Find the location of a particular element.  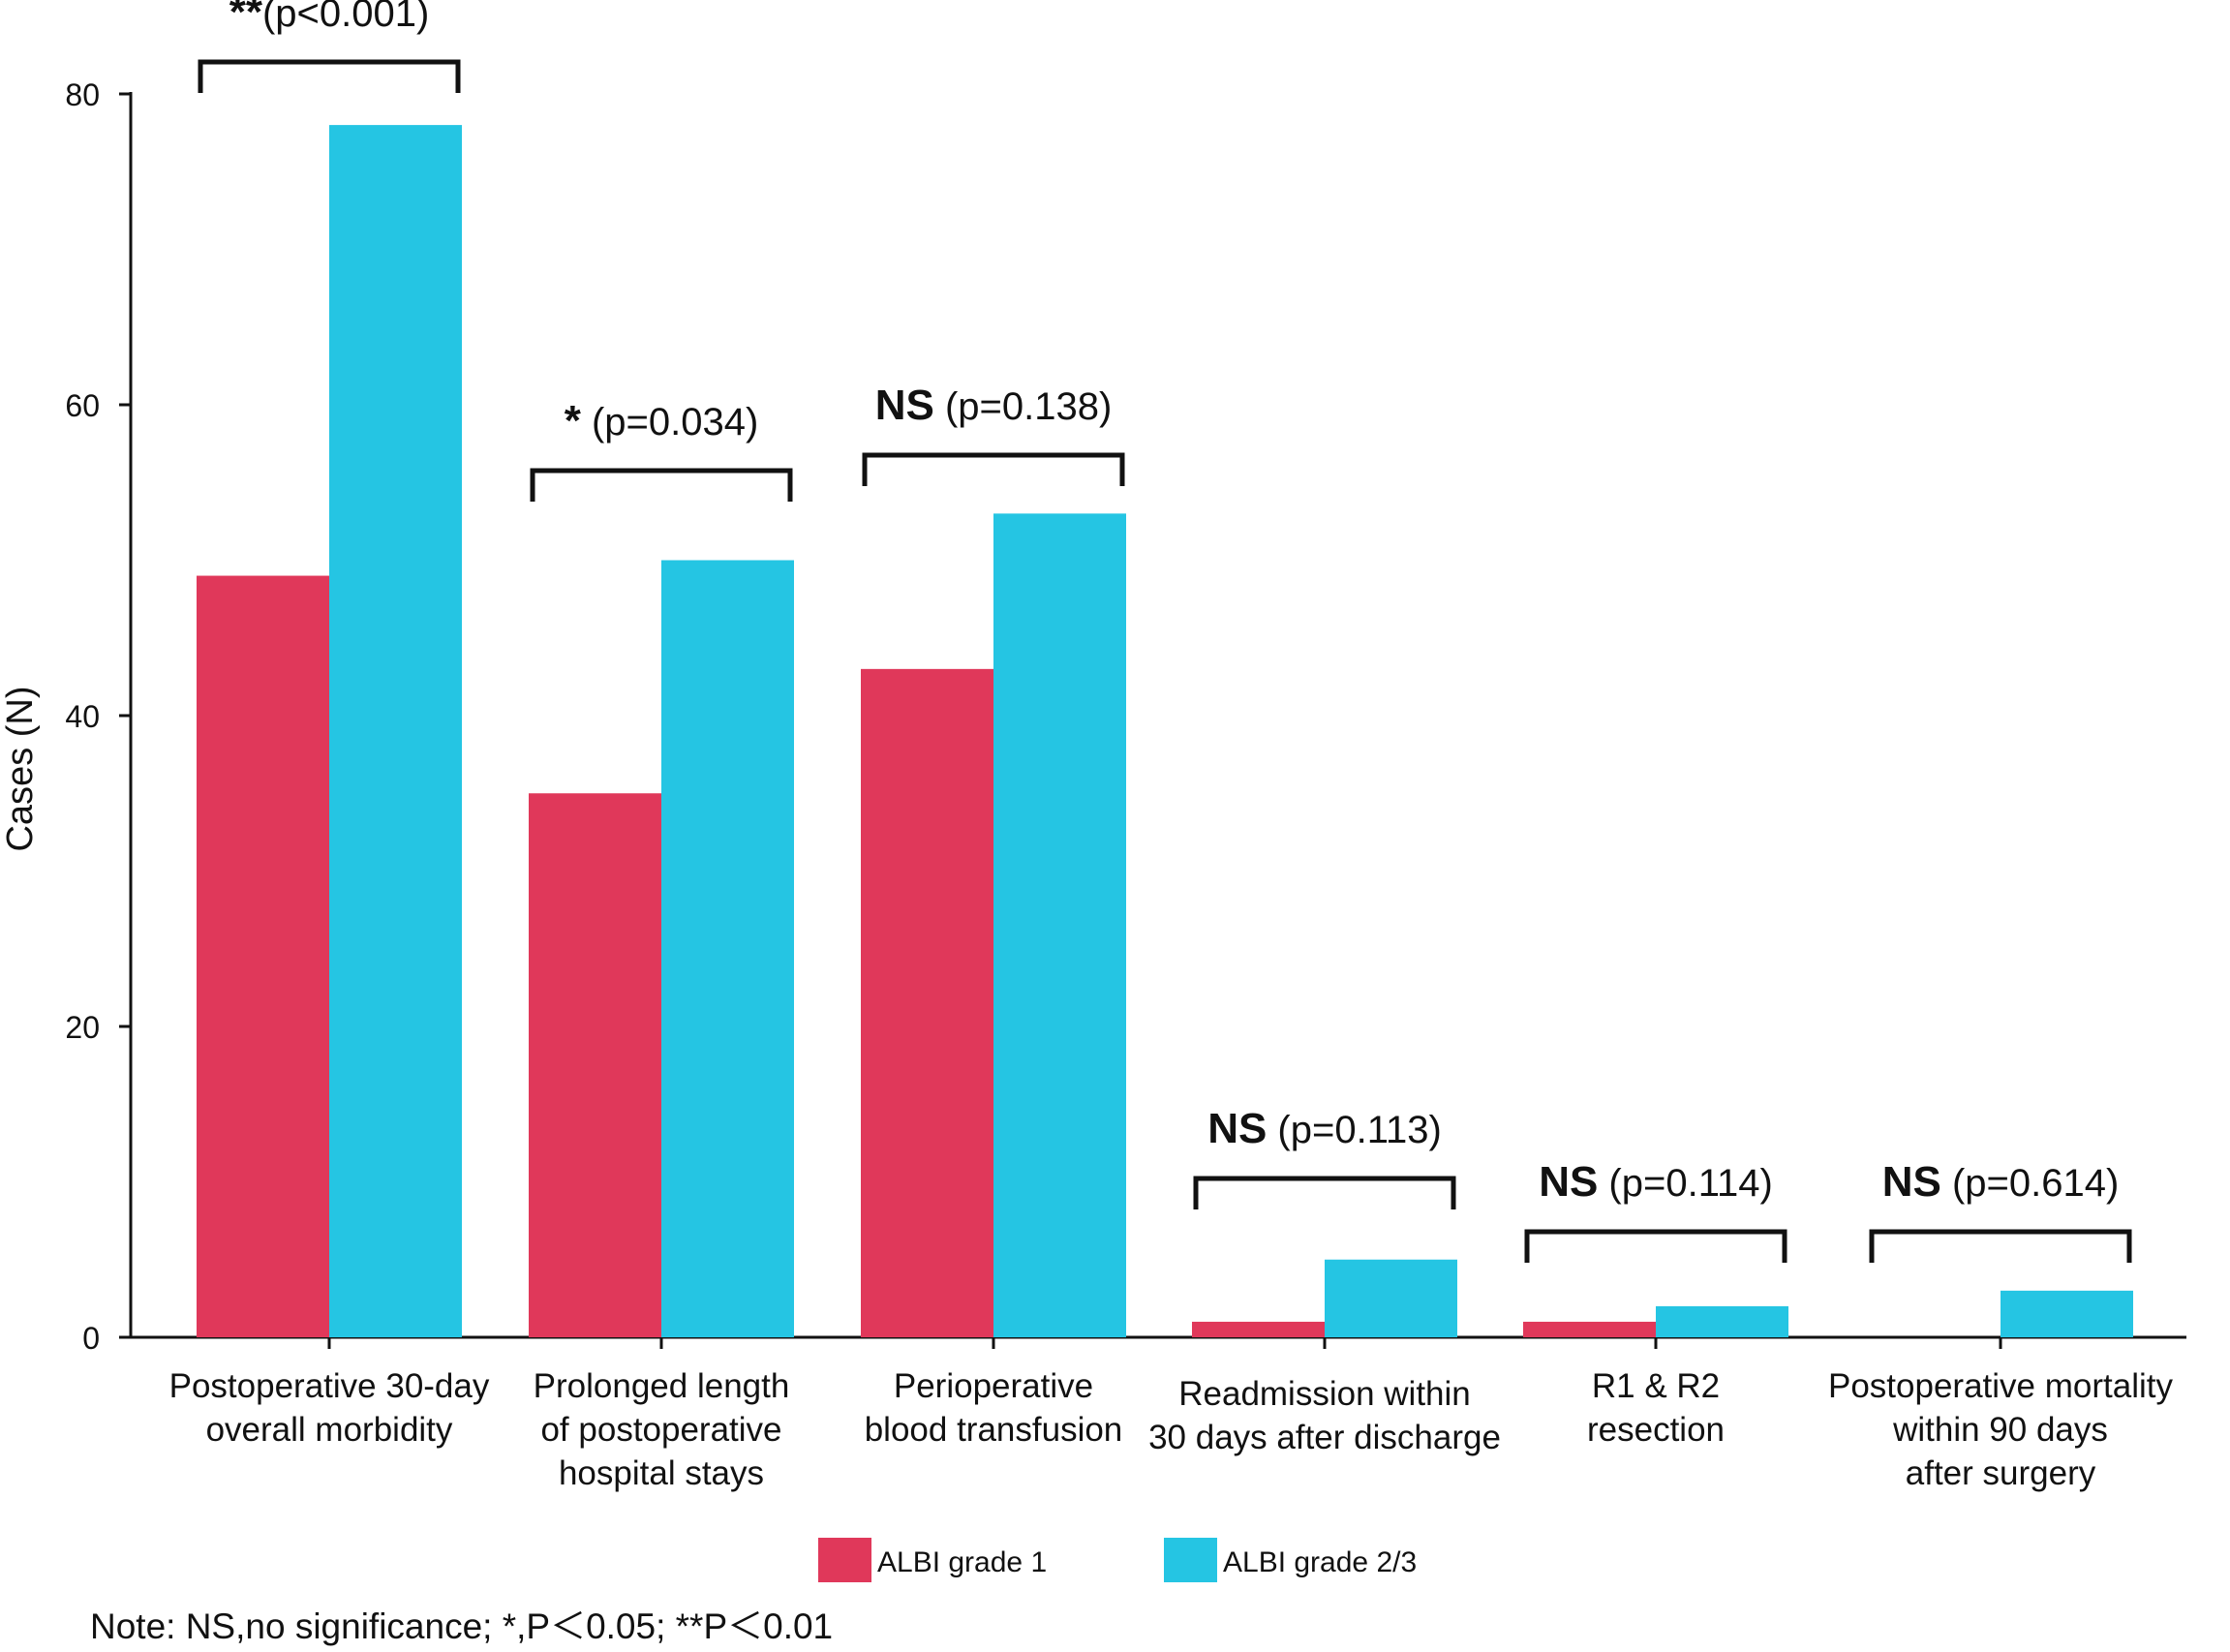

y-tick-label: 0 is located at coordinates (91, 1338).